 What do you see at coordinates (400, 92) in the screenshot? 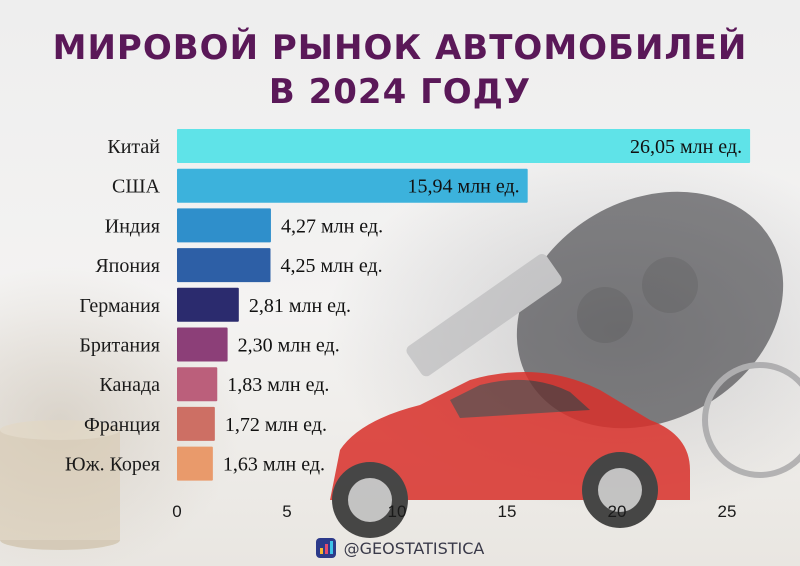
I see `title-line-2: В 2024 ГОДУ` at bounding box center [400, 92].